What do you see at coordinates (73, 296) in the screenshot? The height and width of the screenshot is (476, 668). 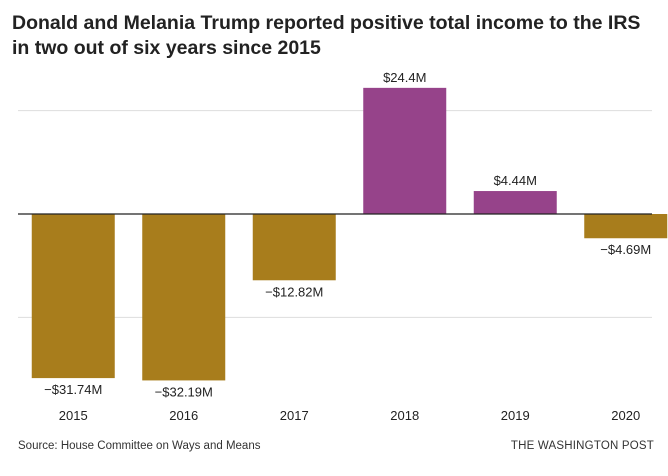 I see `bar-2015` at bounding box center [73, 296].